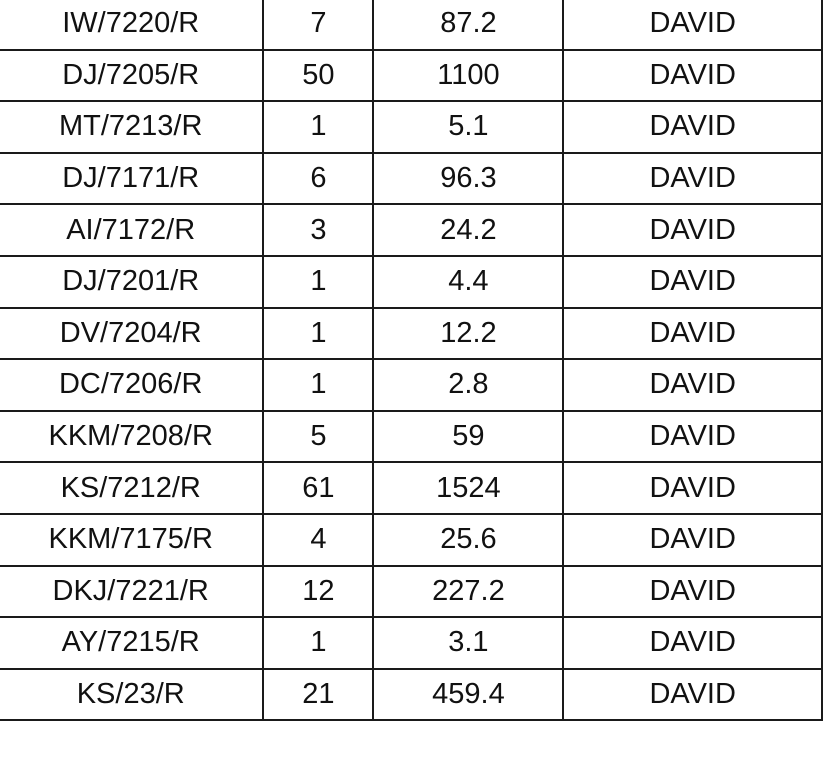 The height and width of the screenshot is (758, 826). Describe the element at coordinates (468, 333) in the screenshot. I see `cell-weight: 12.2` at that location.